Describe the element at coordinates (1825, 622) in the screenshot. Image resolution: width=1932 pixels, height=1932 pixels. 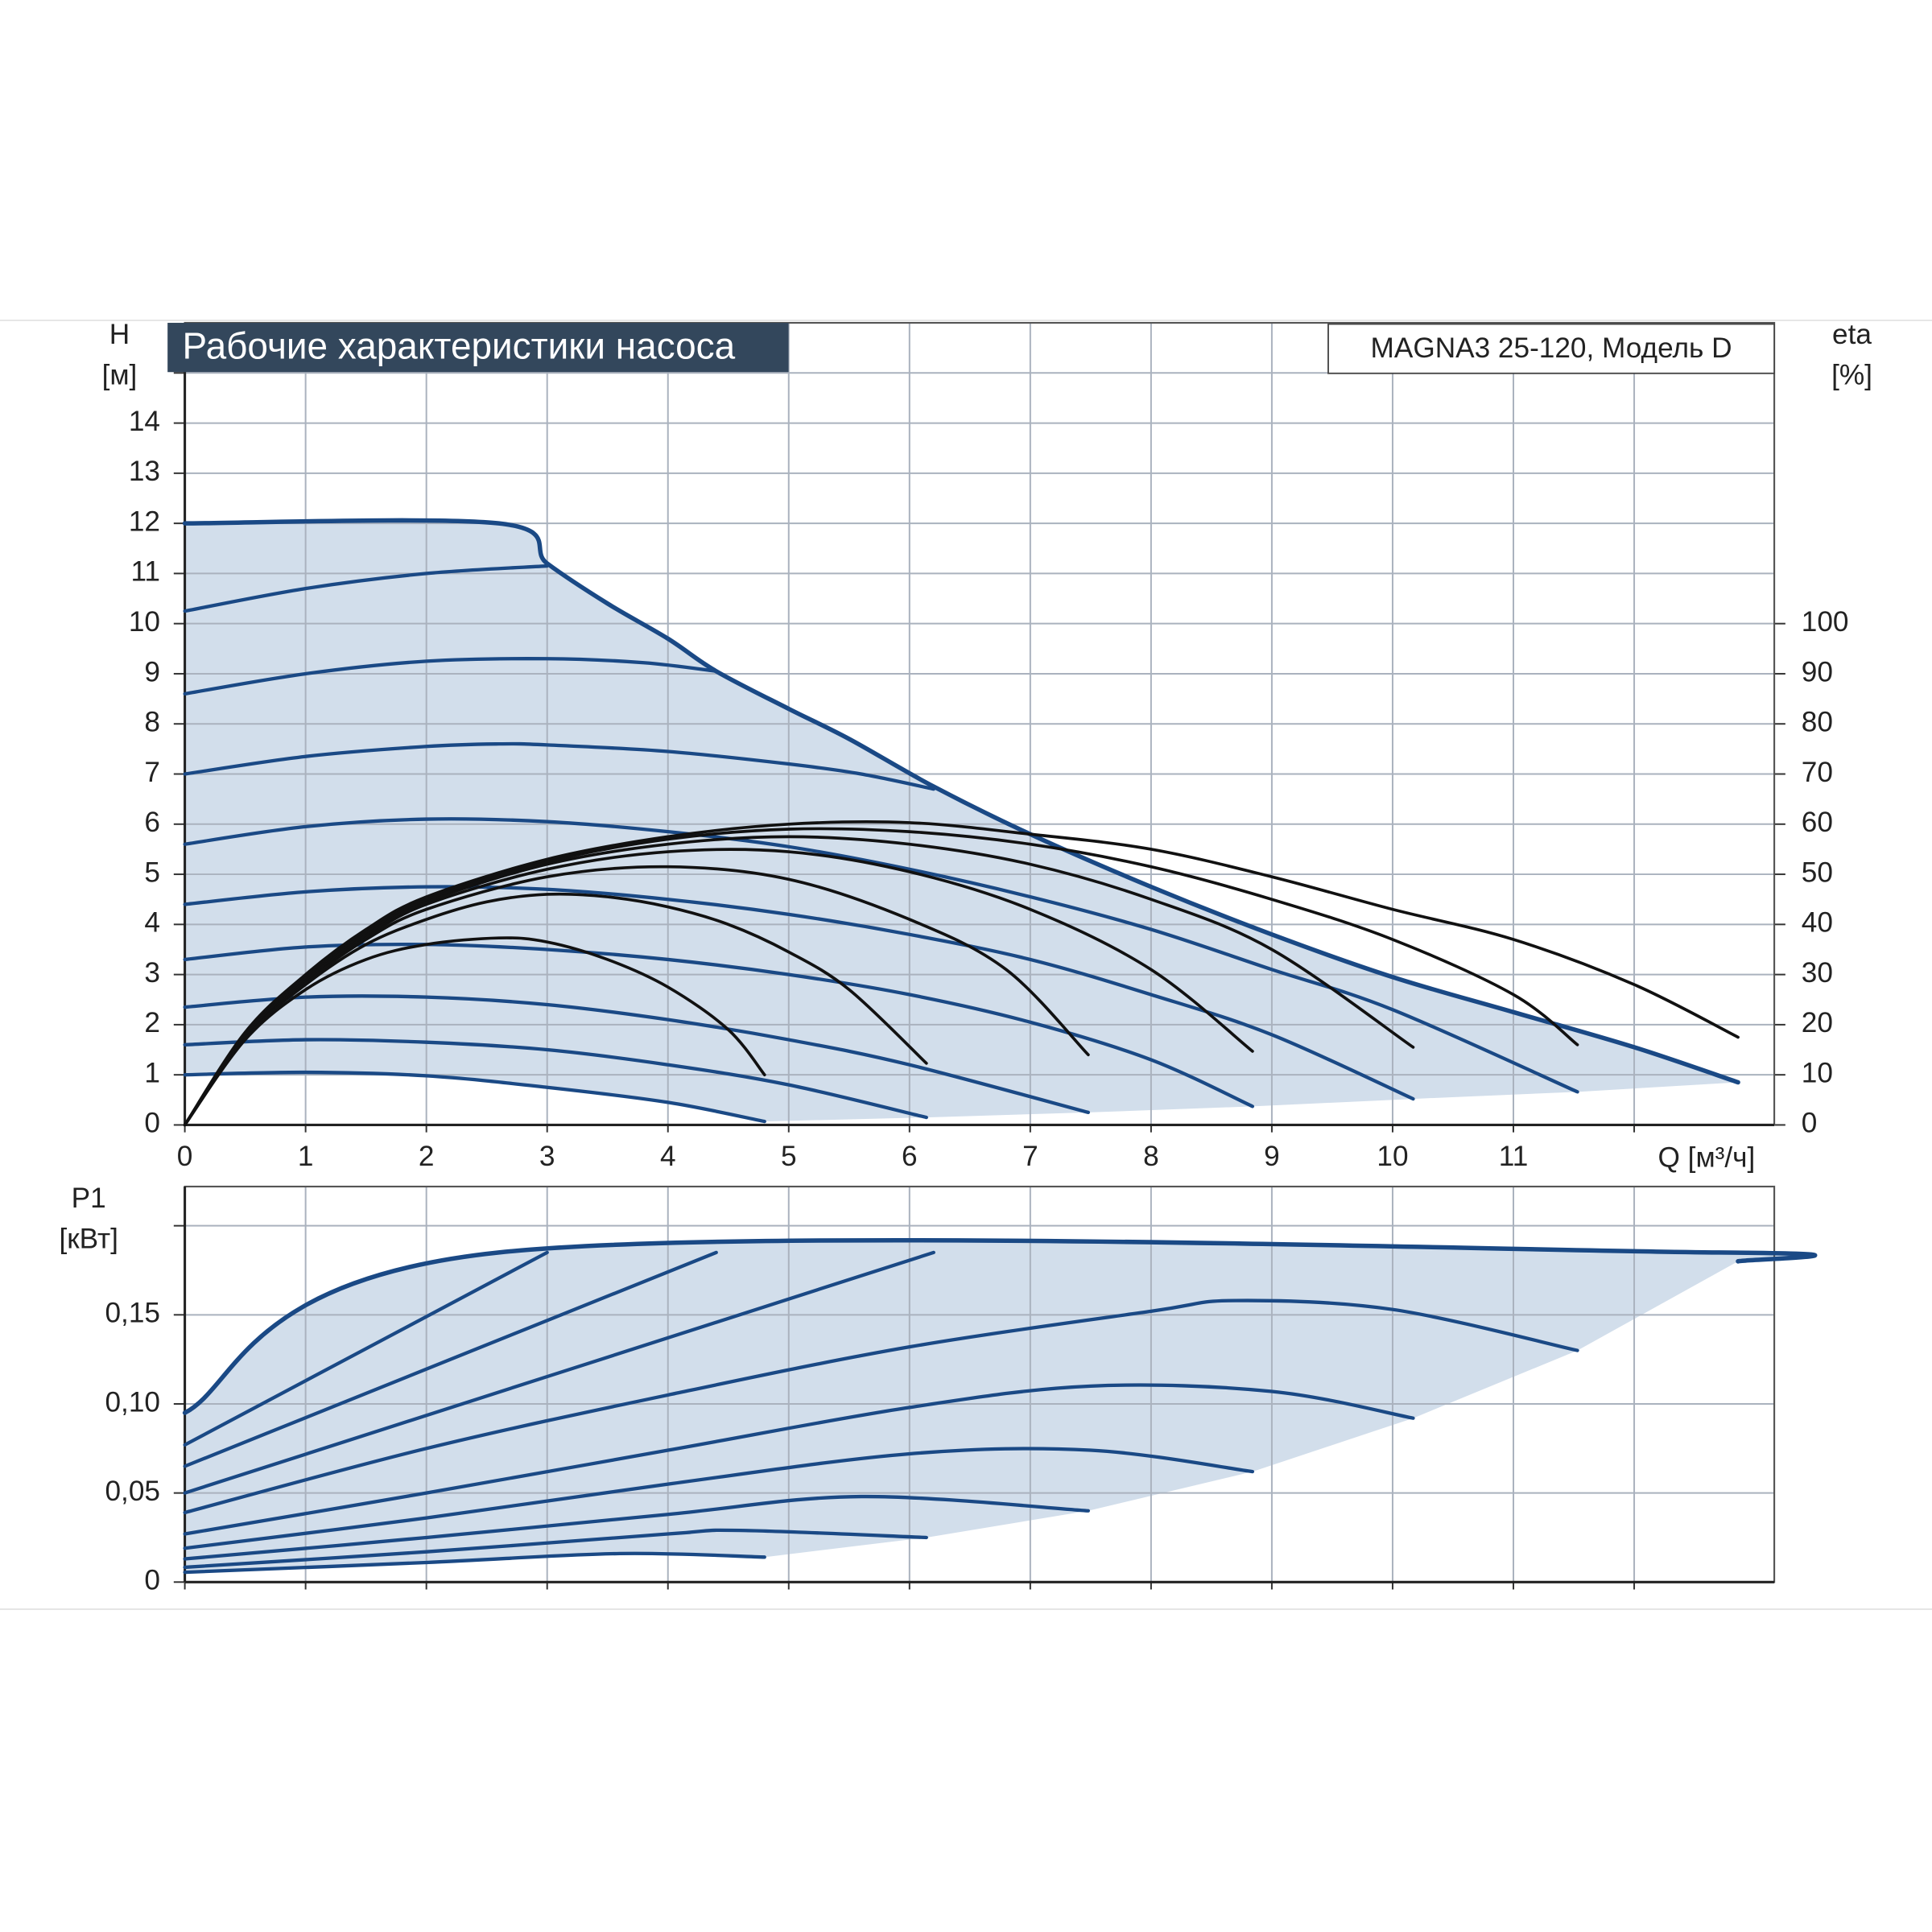
I see `y2-tick-label: 100` at that location.